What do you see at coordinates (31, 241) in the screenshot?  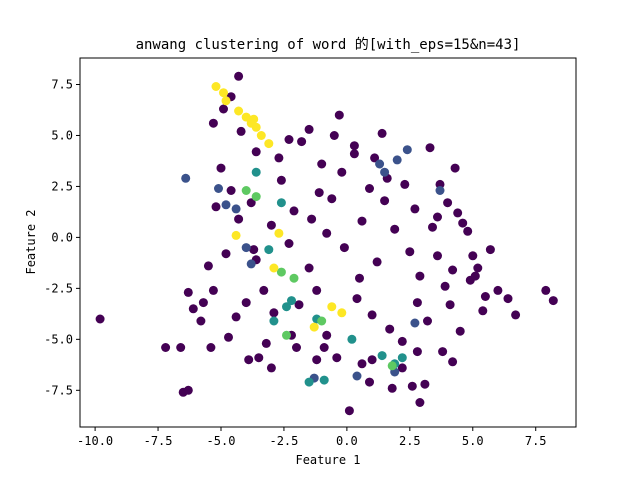 I see `y-axis-label: Feature 2` at bounding box center [31, 241].